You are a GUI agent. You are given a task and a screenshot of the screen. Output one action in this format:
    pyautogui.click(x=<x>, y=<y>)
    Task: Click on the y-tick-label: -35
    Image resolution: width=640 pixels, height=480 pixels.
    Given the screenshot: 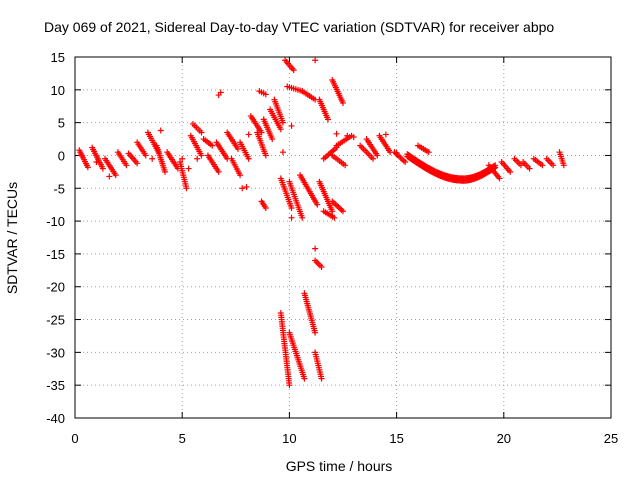 What is the action you would take?
    pyautogui.click(x=55, y=385)
    